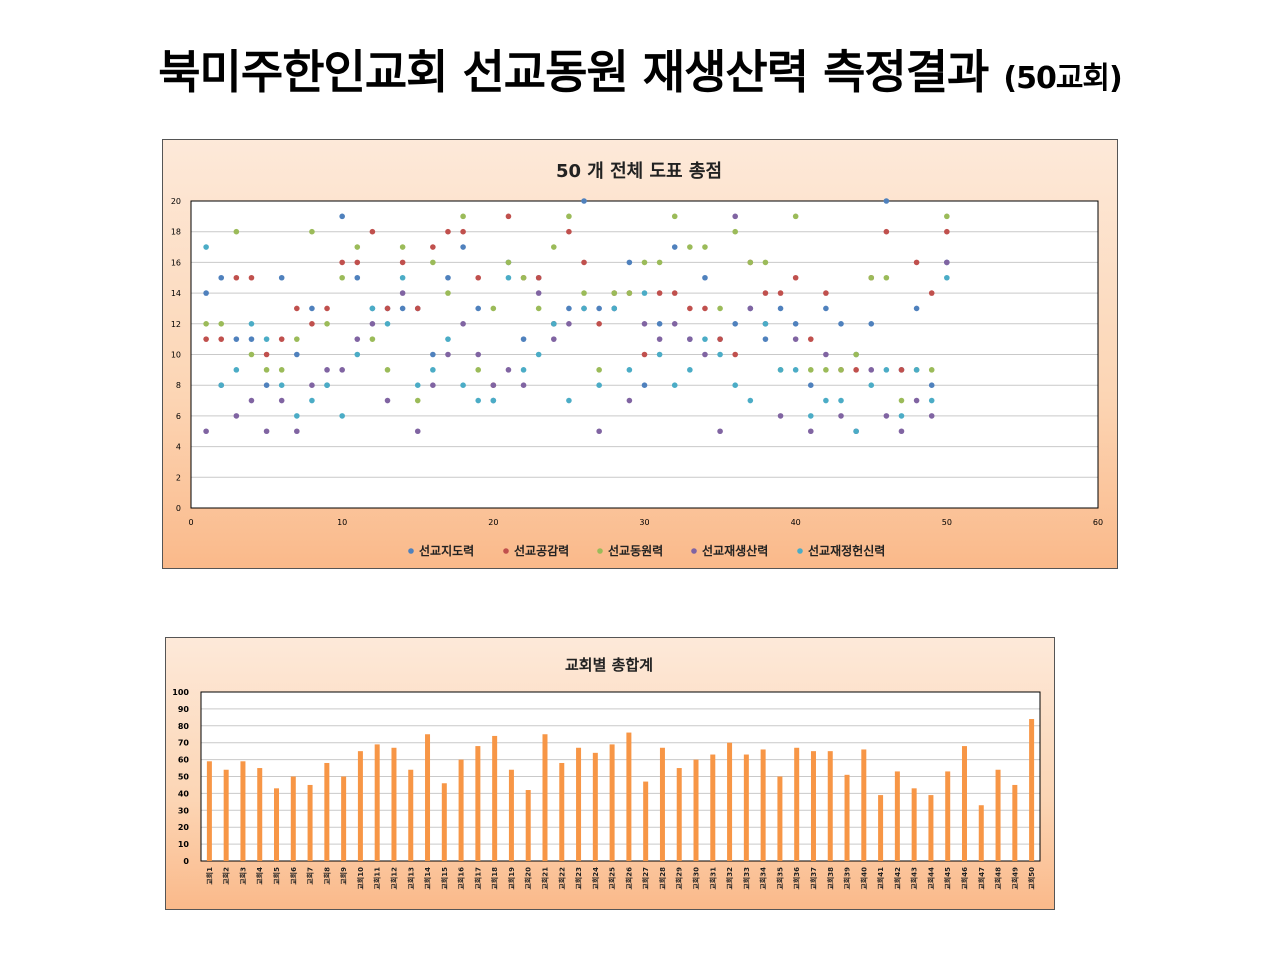 Image resolution: width=1280 pixels, height=960 pixels. Describe the element at coordinates (360, 878) in the screenshot. I see `bar-category-label: 교회10` at that location.